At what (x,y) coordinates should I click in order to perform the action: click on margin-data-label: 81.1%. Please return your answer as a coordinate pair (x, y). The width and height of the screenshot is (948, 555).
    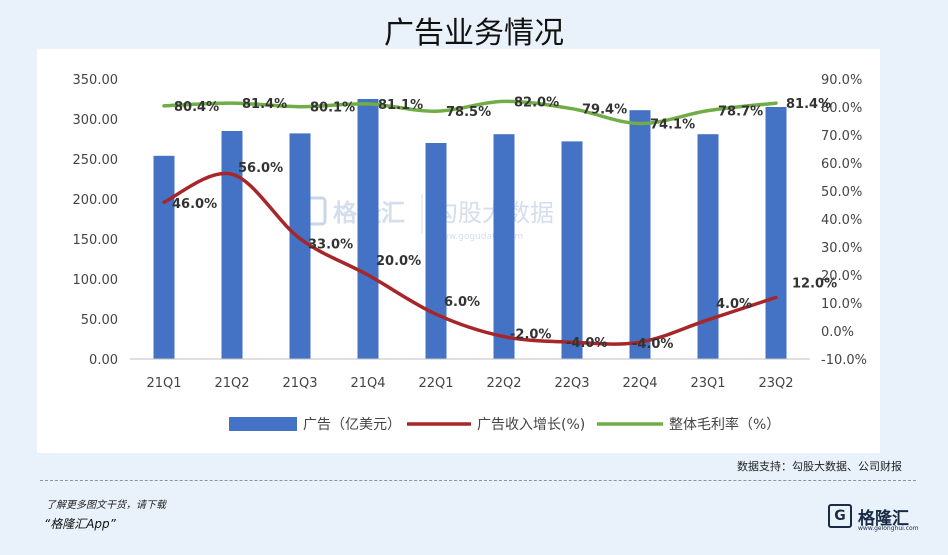
    Looking at the image, I should click on (400, 105).